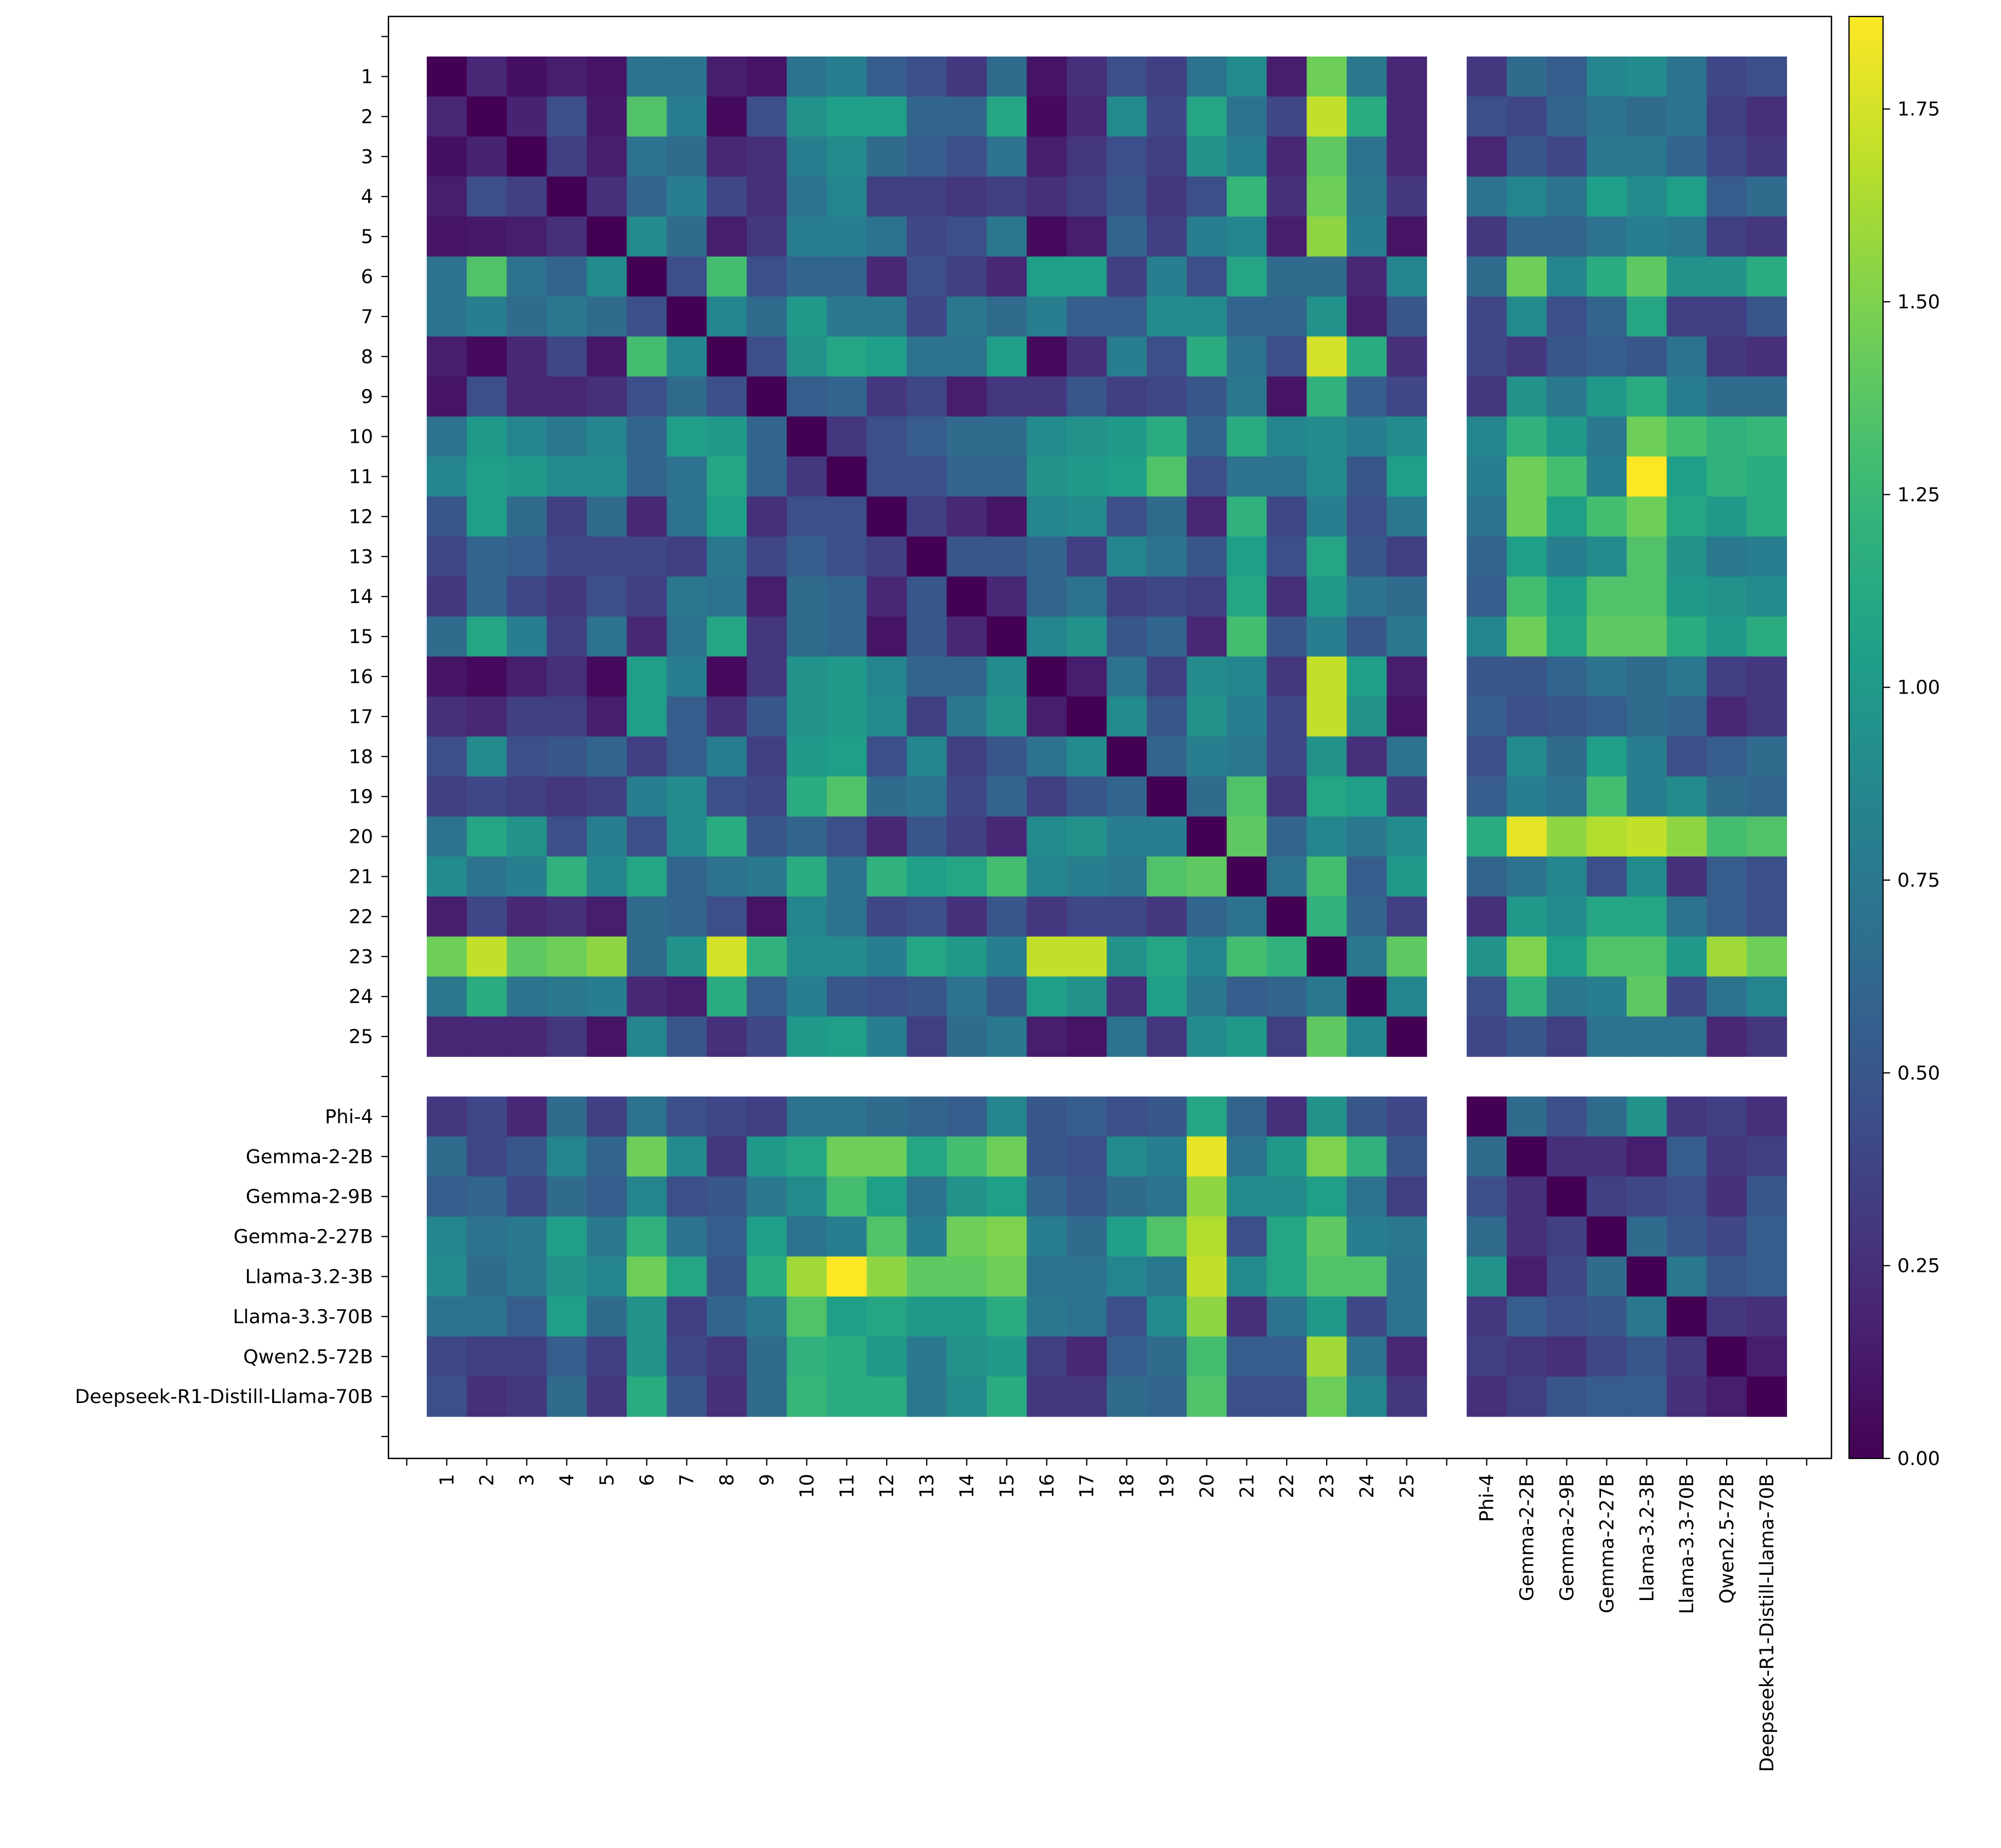 The width and height of the screenshot is (2001, 1848). I want to click on y-tick-label: Llama-3.2-3B, so click(309, 1277).